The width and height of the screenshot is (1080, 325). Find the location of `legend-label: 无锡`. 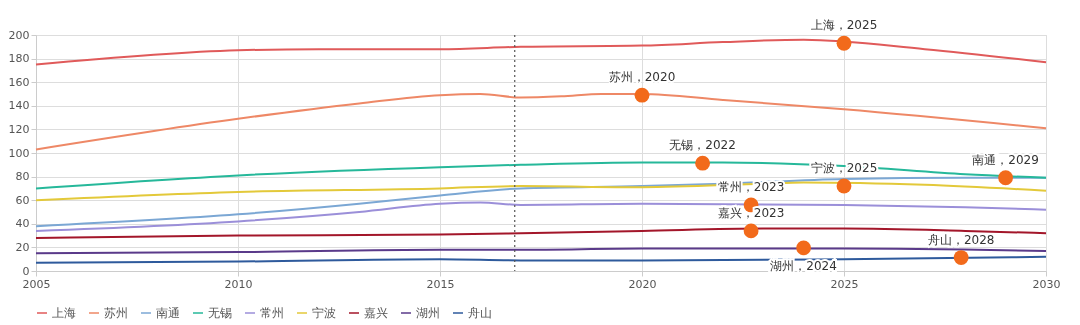

legend-label: 无锡 is located at coordinates (220, 313).